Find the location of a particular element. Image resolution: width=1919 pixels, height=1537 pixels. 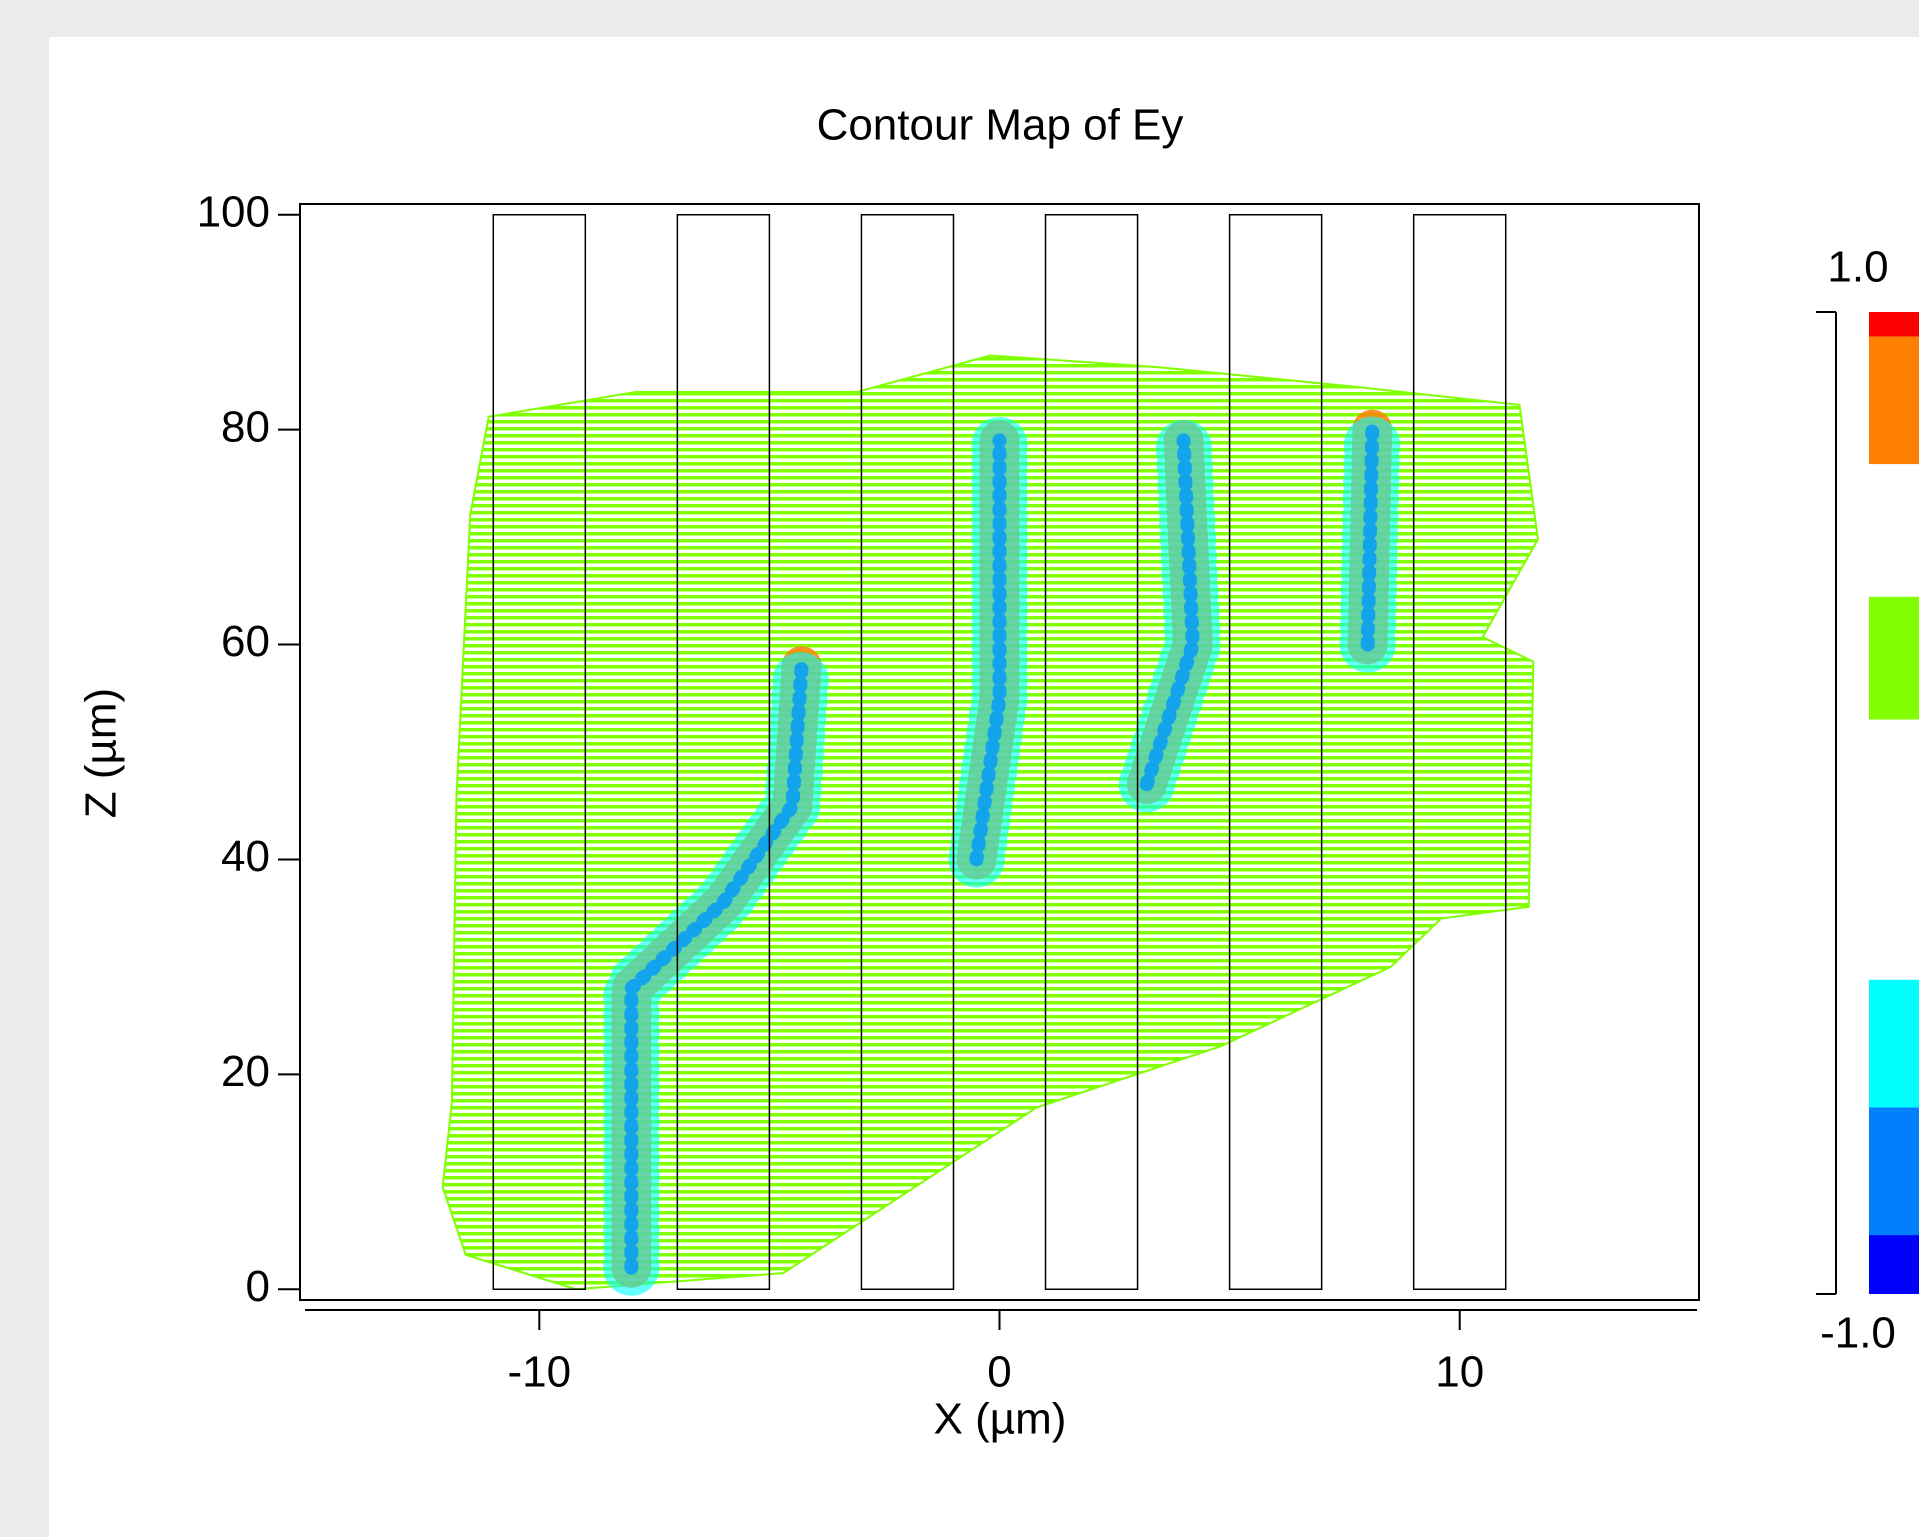

colorbar-tick-label: -1.0 is located at coordinates (1858, 1333).